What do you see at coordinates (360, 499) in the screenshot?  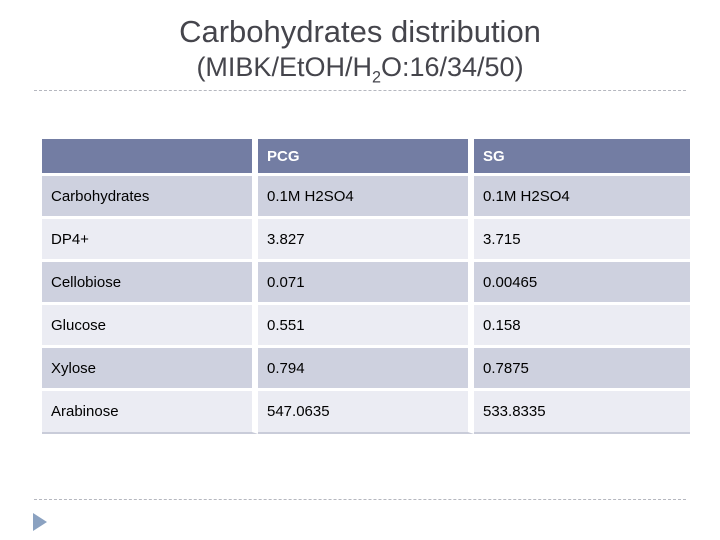 I see `footer-divider` at bounding box center [360, 499].